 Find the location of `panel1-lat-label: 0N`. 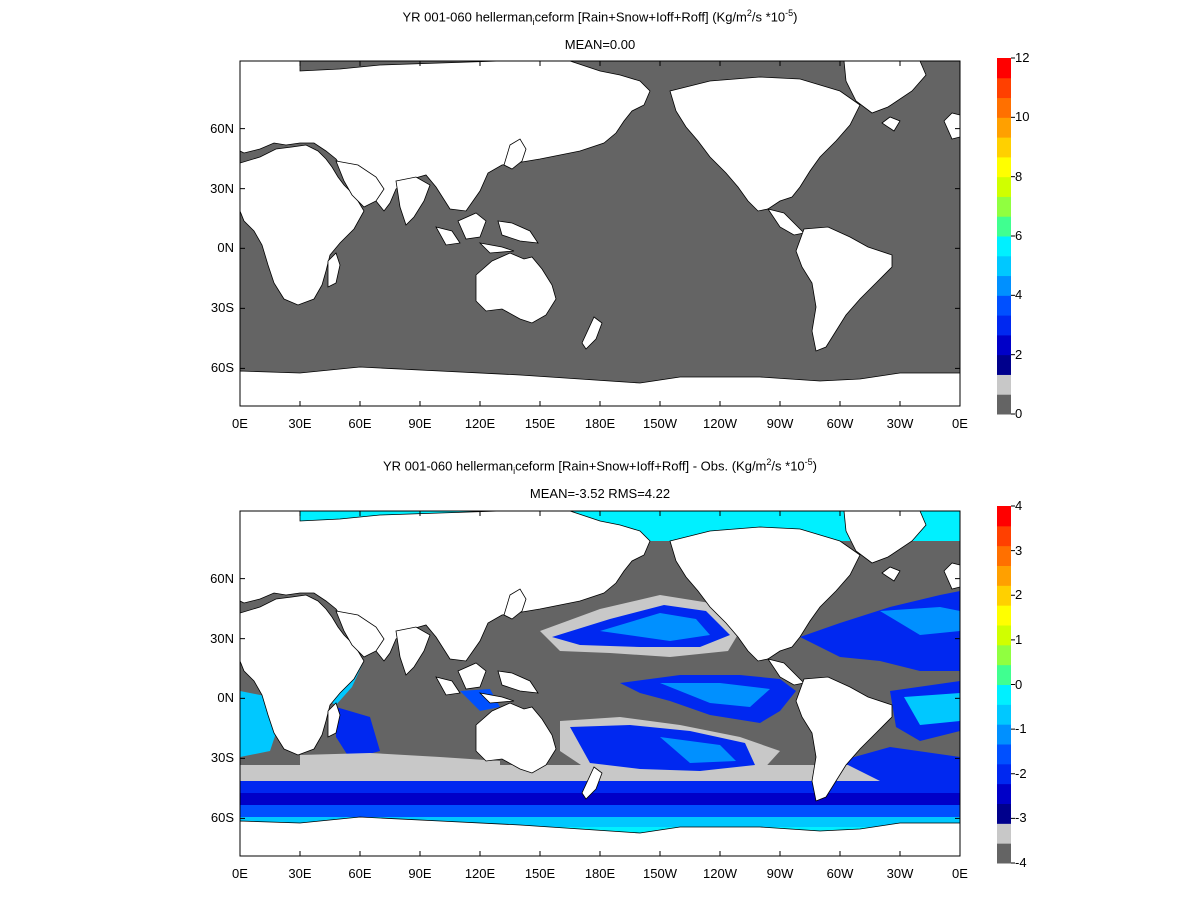

panel1-lat-label: 0N is located at coordinates (225, 248).